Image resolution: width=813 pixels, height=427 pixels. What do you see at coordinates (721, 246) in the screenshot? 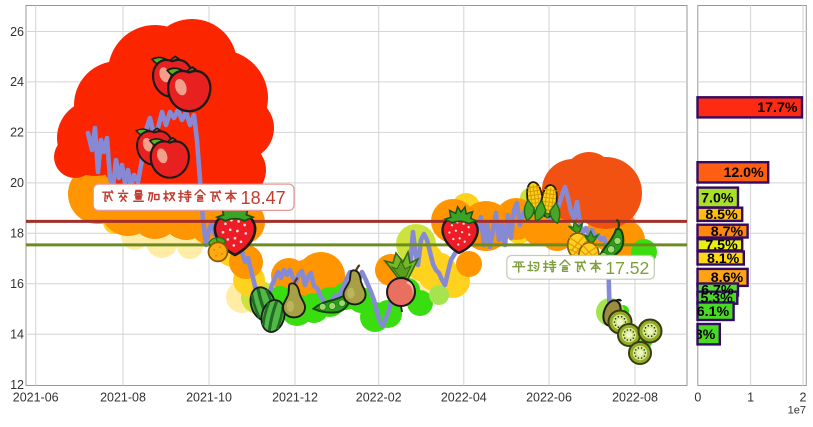
I see `svg-text: 7.5%` at bounding box center [721, 246].